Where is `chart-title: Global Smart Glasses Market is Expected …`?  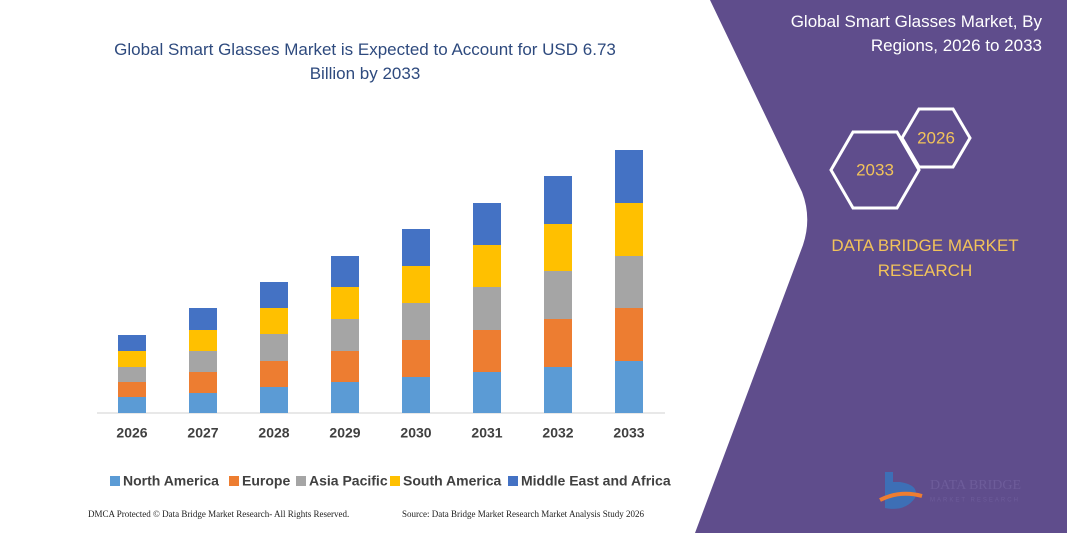 chart-title: Global Smart Glasses Market is Expected … is located at coordinates (365, 61).